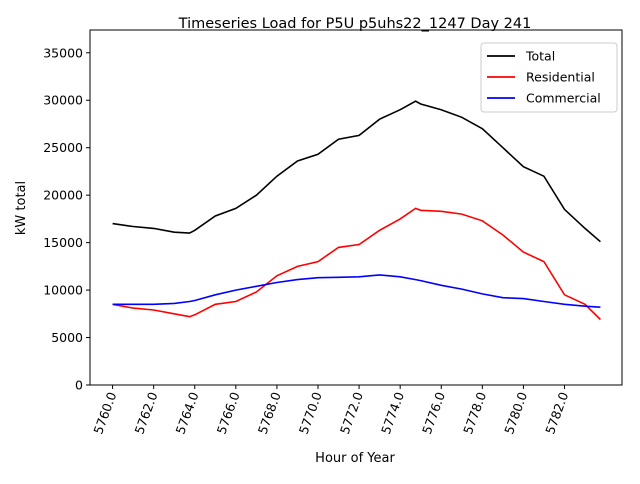 The image size is (640, 484). Describe the element at coordinates (79, 385) in the screenshot. I see `y-tick-label: 0` at that location.